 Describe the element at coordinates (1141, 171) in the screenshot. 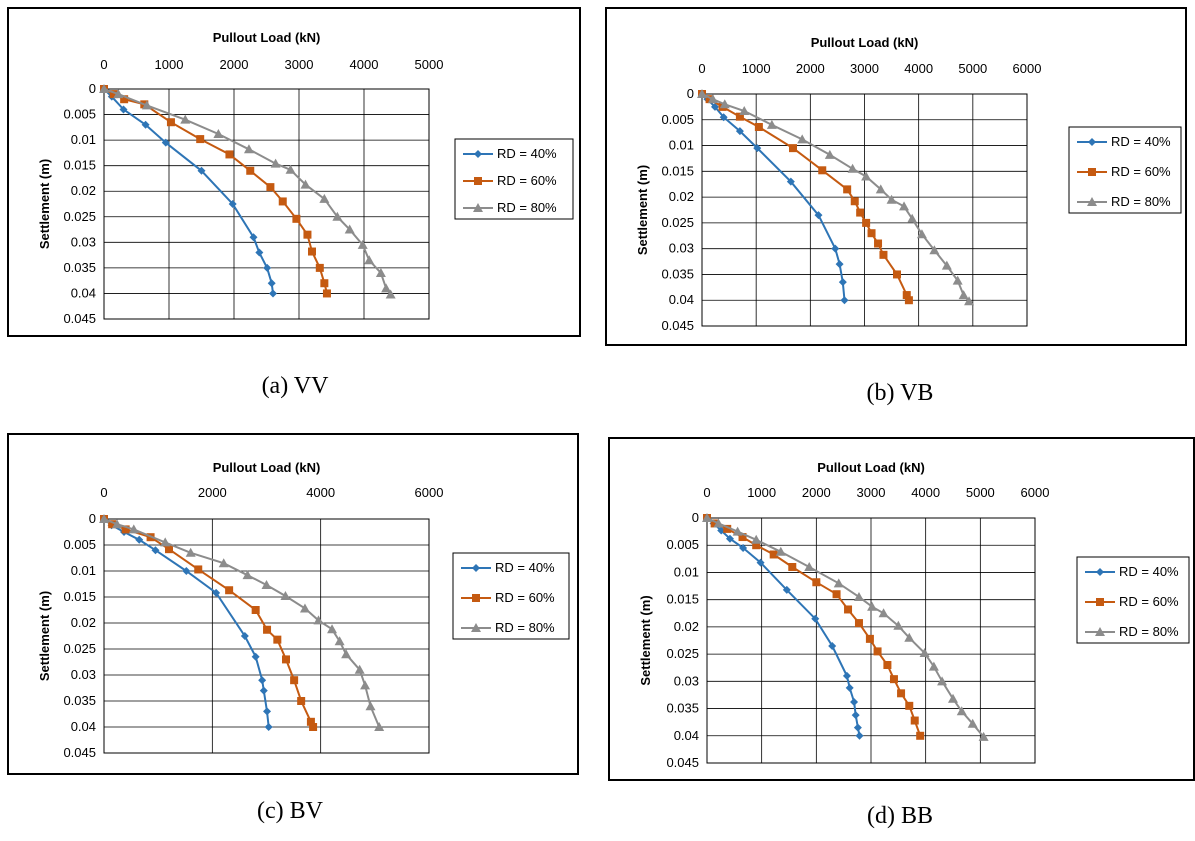

I see `legend-label: RD = 60%` at that location.